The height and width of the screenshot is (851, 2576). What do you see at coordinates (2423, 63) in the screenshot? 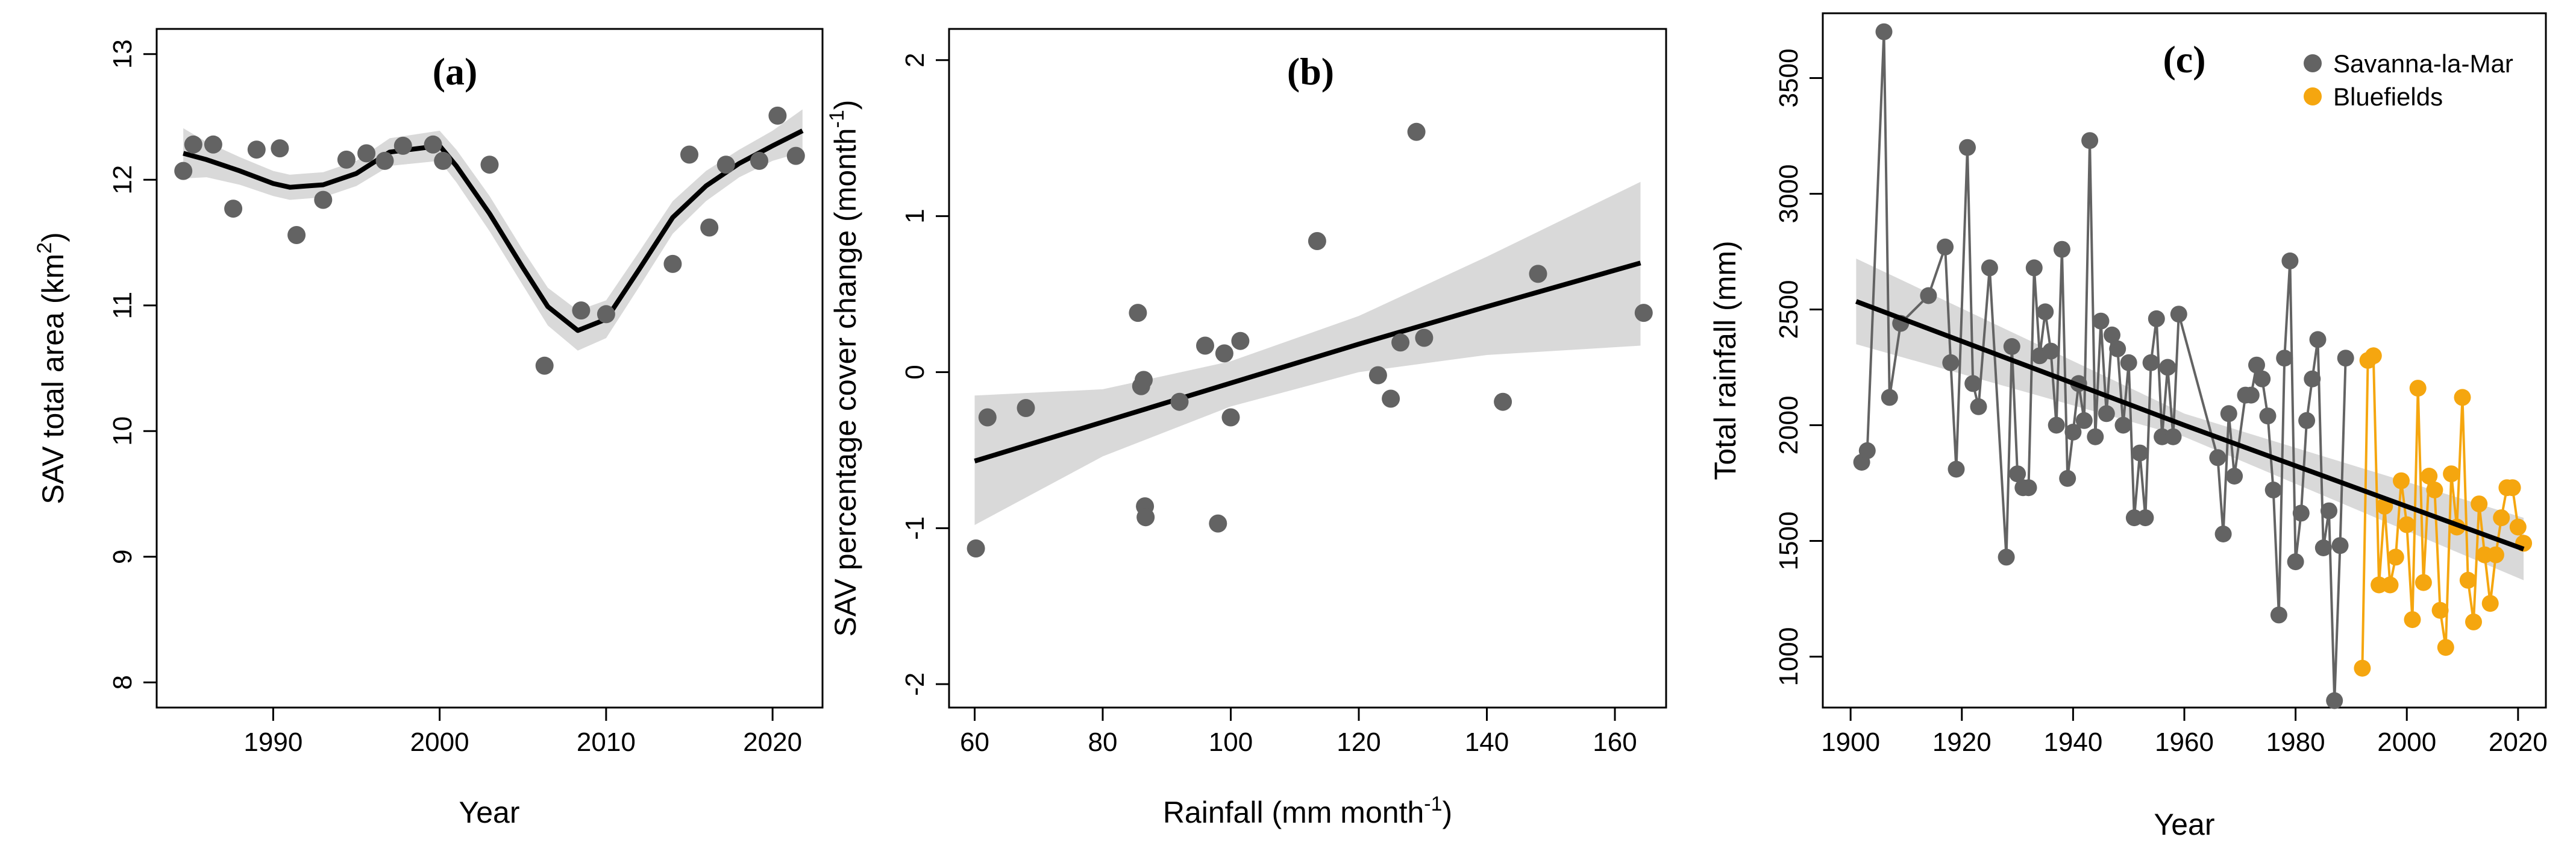
I see `legend-label-savanna-la-mar: Savanna-la-Mar` at bounding box center [2423, 63].